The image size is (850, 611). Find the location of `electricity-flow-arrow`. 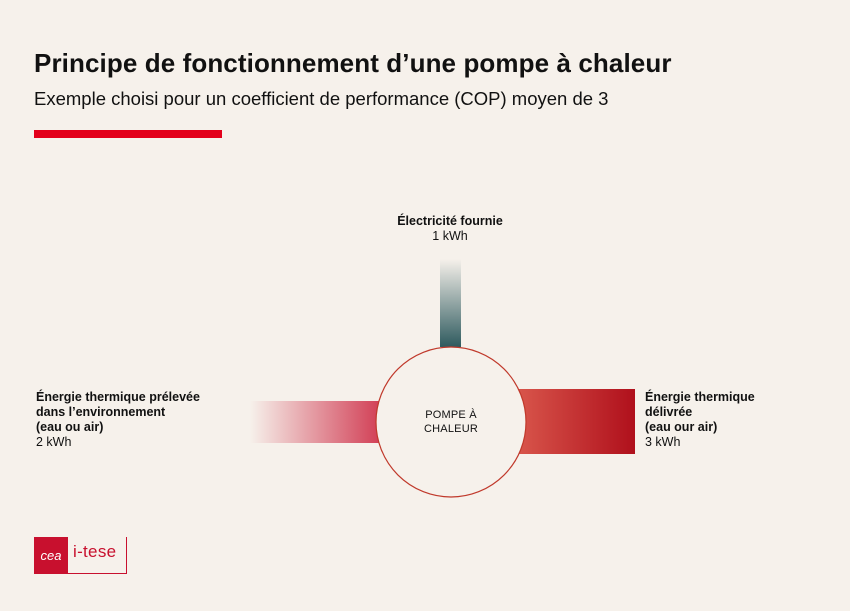

electricity-flow-arrow is located at coordinates (450, 303).